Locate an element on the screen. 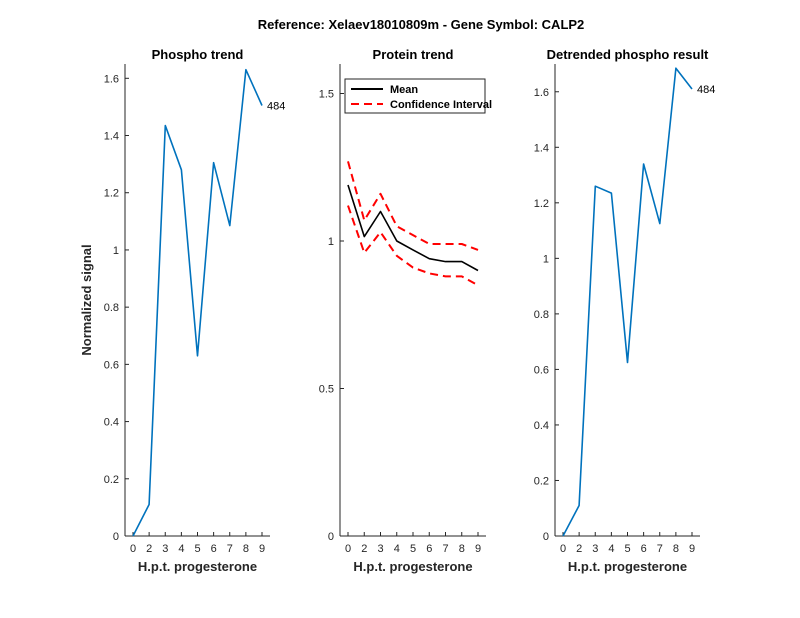 This screenshot has width=800, height=618. legend-entry: Mean is located at coordinates (404, 90).